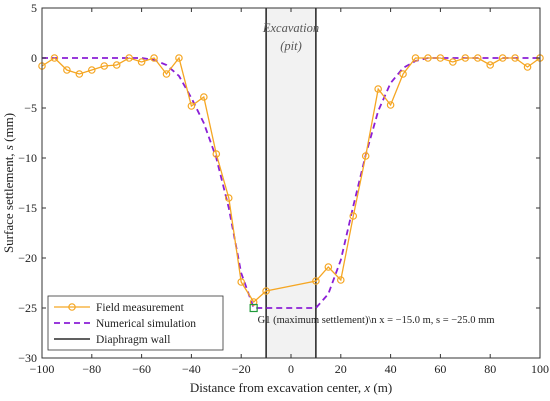 The image size is (550, 401). Describe the element at coordinates (291, 46) in the screenshot. I see `excavation-sublabel: (pit)` at that location.